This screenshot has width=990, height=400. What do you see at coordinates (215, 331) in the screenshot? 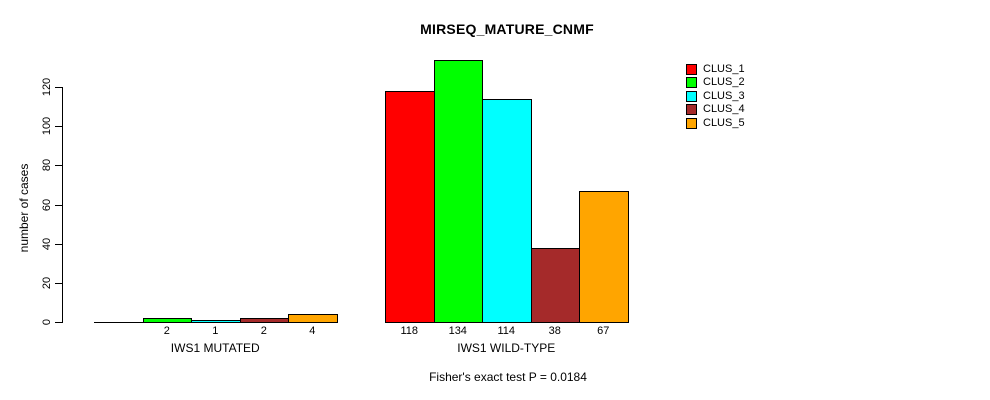
I see `bar-value-label: 1` at bounding box center [215, 331].